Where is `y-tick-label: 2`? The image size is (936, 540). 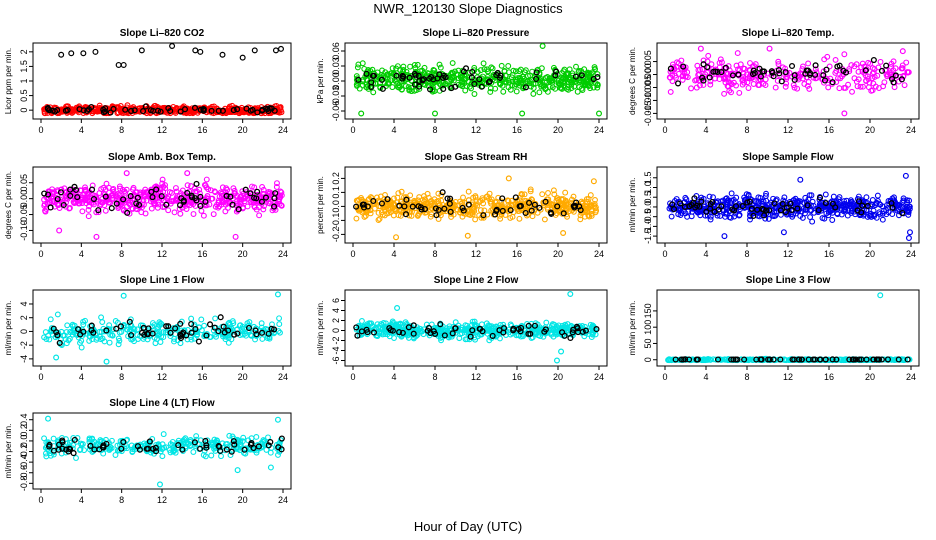
y-tick-label: 2 is located at coordinates (24, 317).